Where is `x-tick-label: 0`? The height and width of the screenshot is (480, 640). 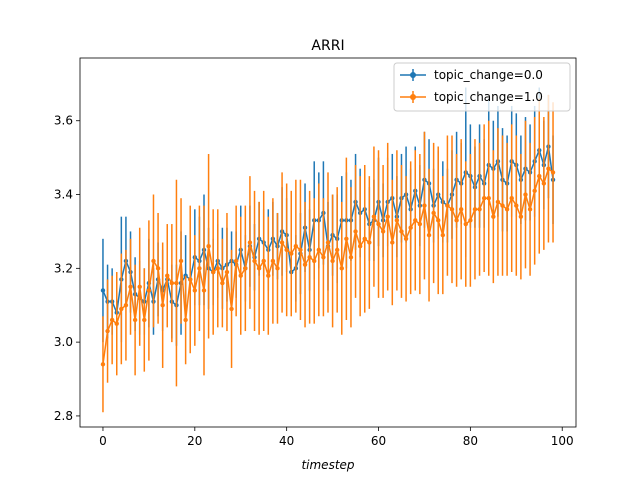 x-tick-label: 0 is located at coordinates (103, 441).